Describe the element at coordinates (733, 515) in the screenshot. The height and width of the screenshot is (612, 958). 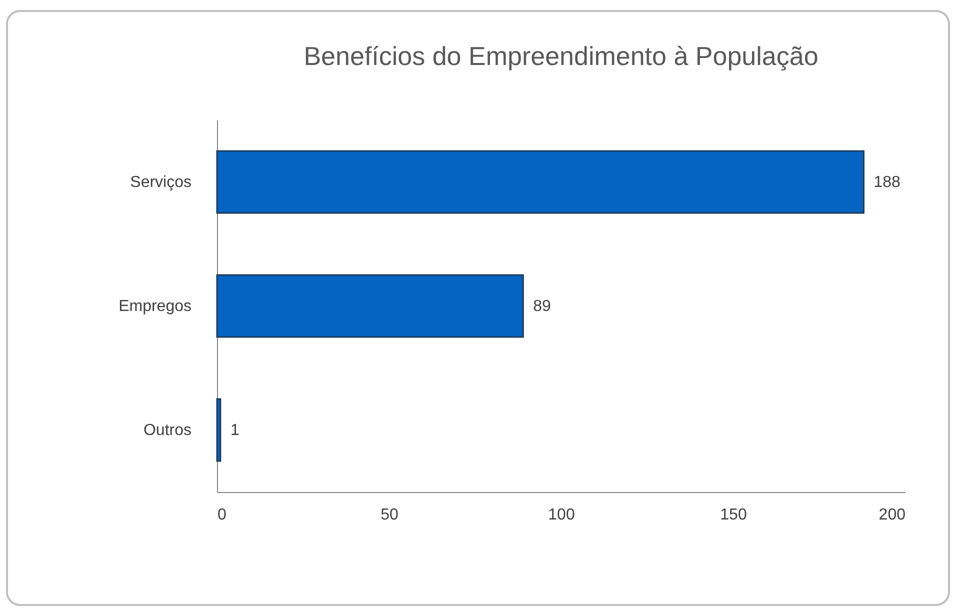
I see `x-tick-label: 150` at that location.